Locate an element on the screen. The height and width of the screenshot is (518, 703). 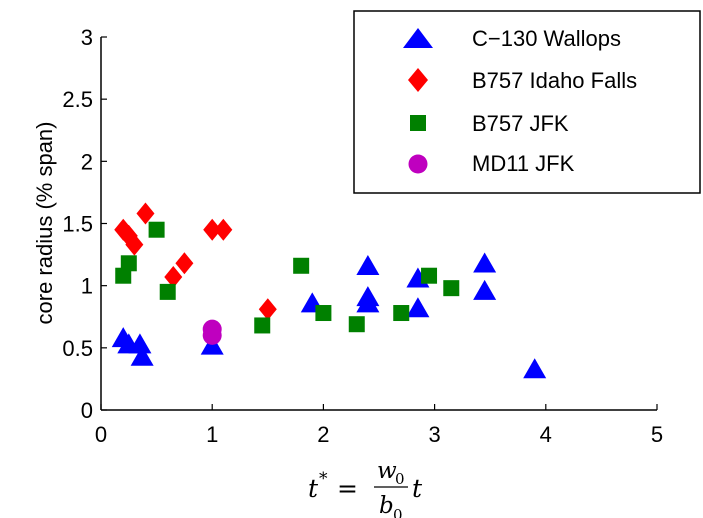
legend-circle-marker is located at coordinates (418, 164).